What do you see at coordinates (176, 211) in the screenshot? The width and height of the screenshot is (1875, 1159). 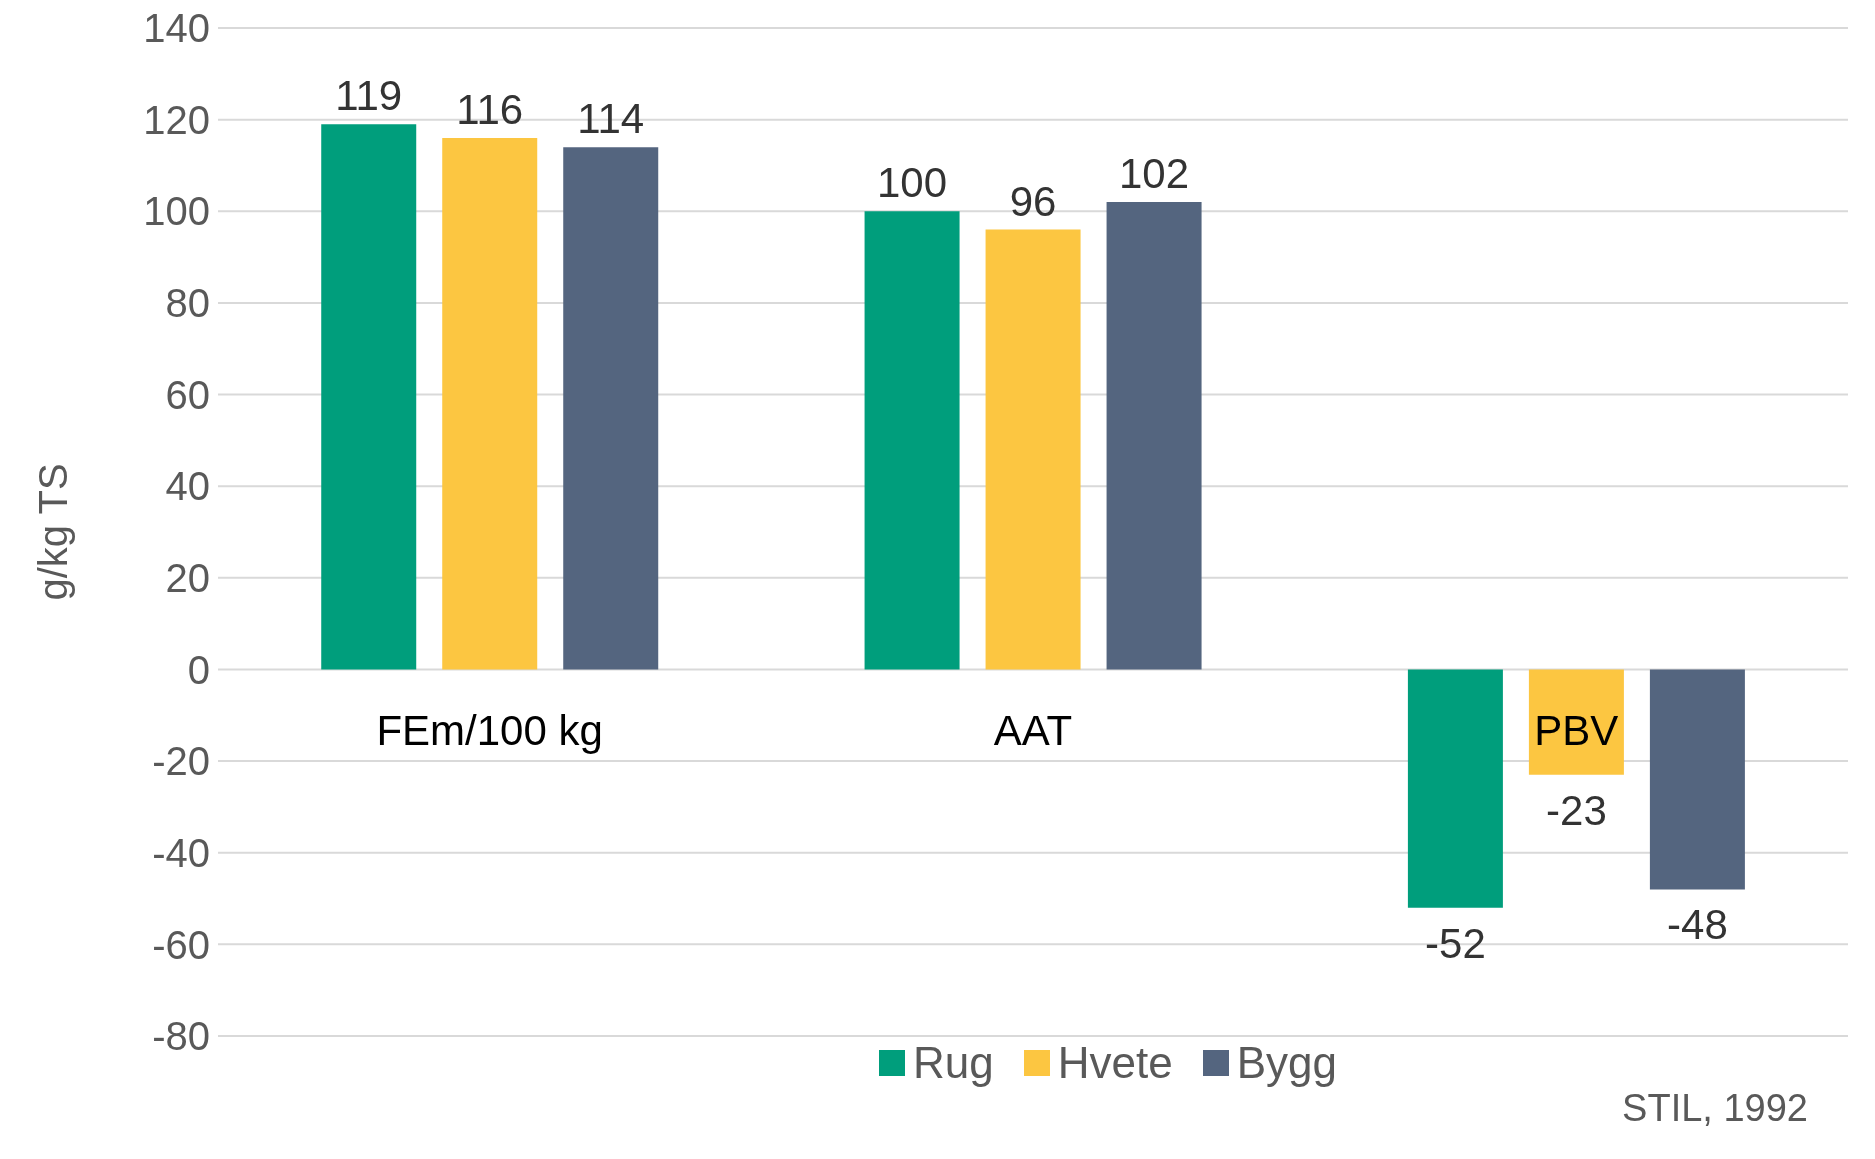 I see `y-tick-label: 100` at bounding box center [176, 211].